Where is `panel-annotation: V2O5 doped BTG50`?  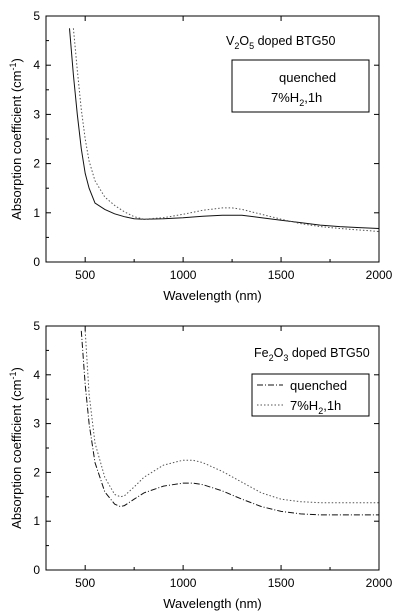
panel-annotation: V2O5 doped BTG50 is located at coordinates (280, 42).